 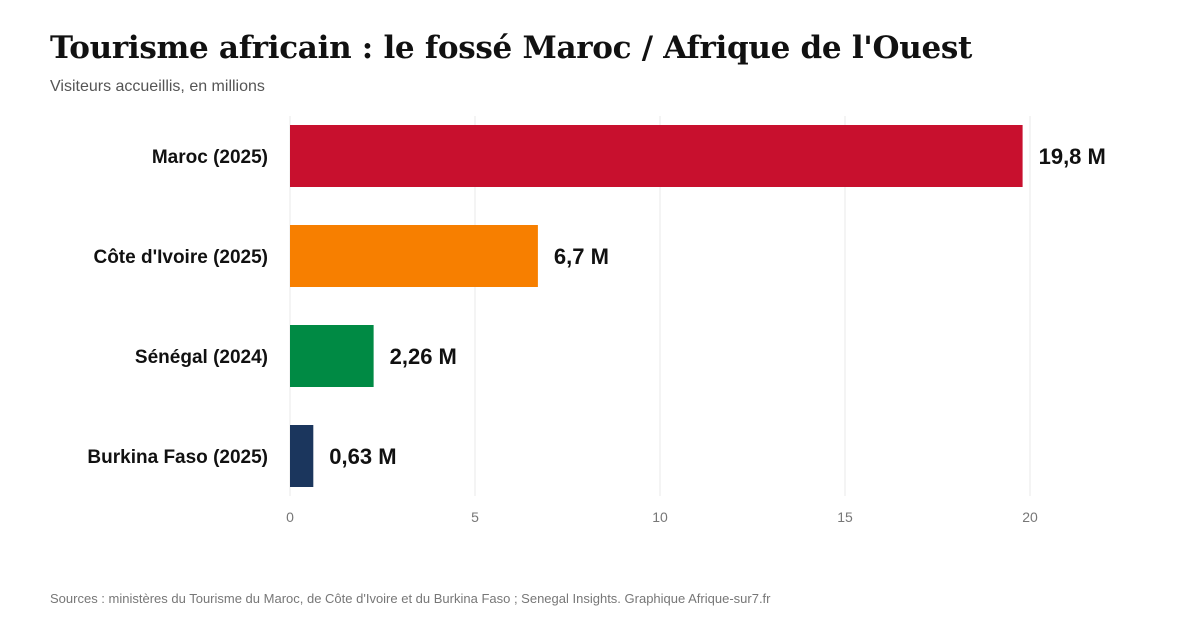 What do you see at coordinates (290, 517) in the screenshot?
I see `x-tick-label: 0` at bounding box center [290, 517].